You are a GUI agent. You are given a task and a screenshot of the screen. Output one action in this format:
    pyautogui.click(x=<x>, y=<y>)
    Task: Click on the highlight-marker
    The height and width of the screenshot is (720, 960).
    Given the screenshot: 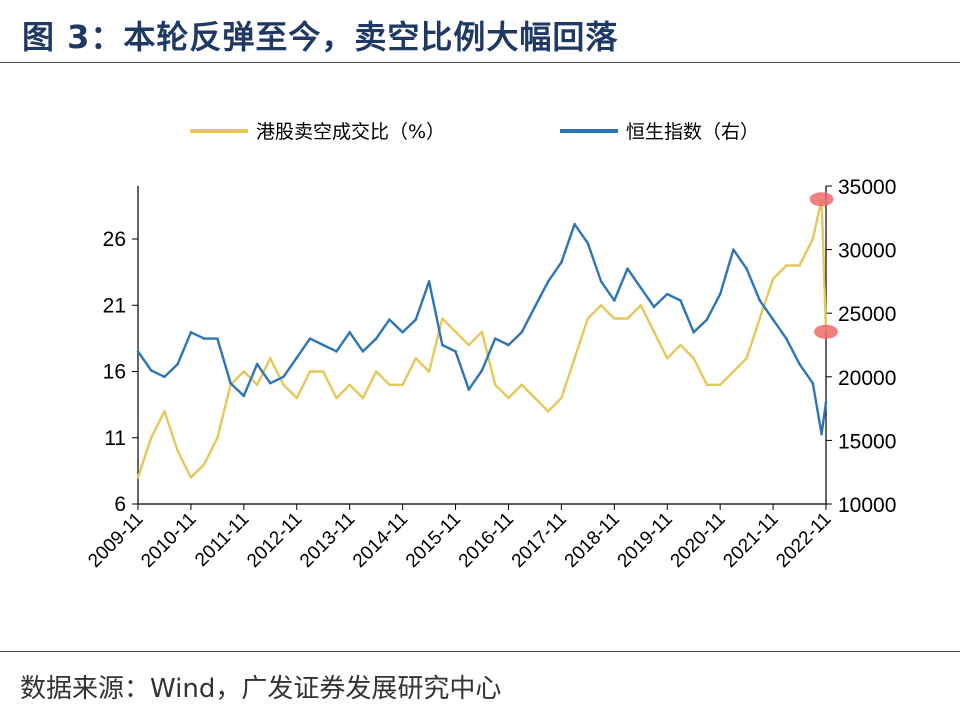 What is the action you would take?
    pyautogui.click(x=826, y=331)
    